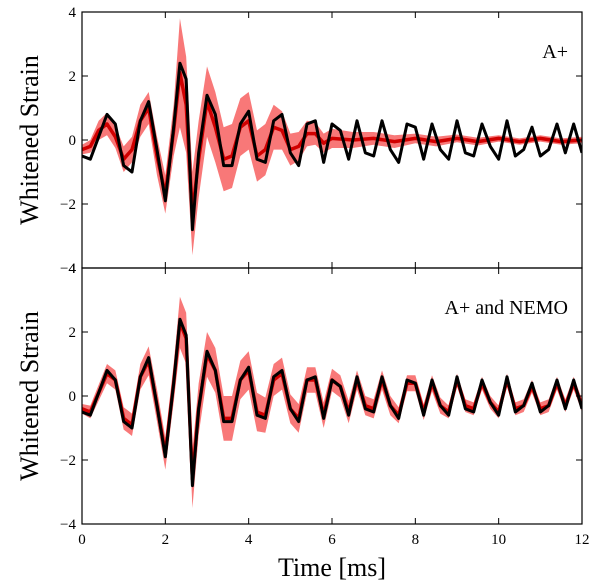 This screenshot has height=585, width=590. Describe the element at coordinates (332, 540) in the screenshot. I see `x-tick-label: 6` at that location.